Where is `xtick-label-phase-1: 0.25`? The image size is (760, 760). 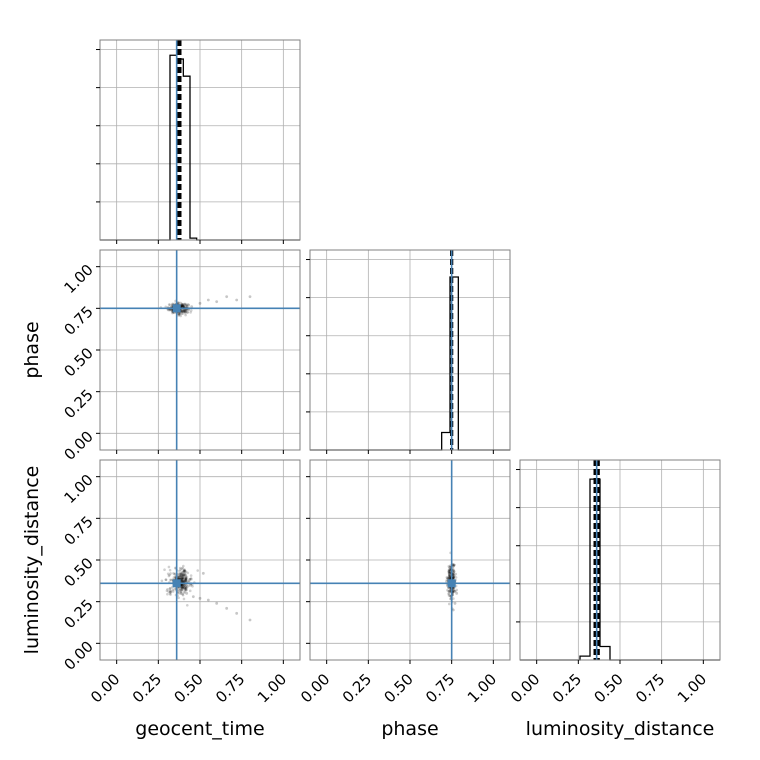 xtick-label-phase-1: 0.25 is located at coordinates (357, 688).